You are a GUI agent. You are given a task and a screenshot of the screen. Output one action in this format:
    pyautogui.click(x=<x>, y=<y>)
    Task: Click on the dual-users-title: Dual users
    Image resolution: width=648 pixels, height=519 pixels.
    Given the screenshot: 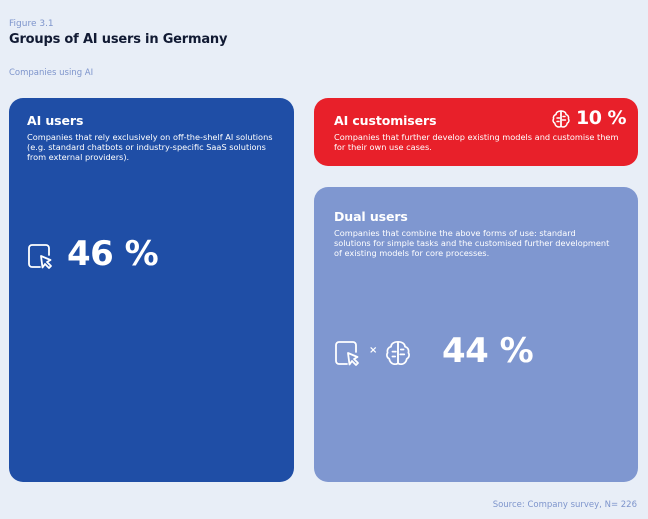 What is the action you would take?
    pyautogui.click(x=371, y=216)
    